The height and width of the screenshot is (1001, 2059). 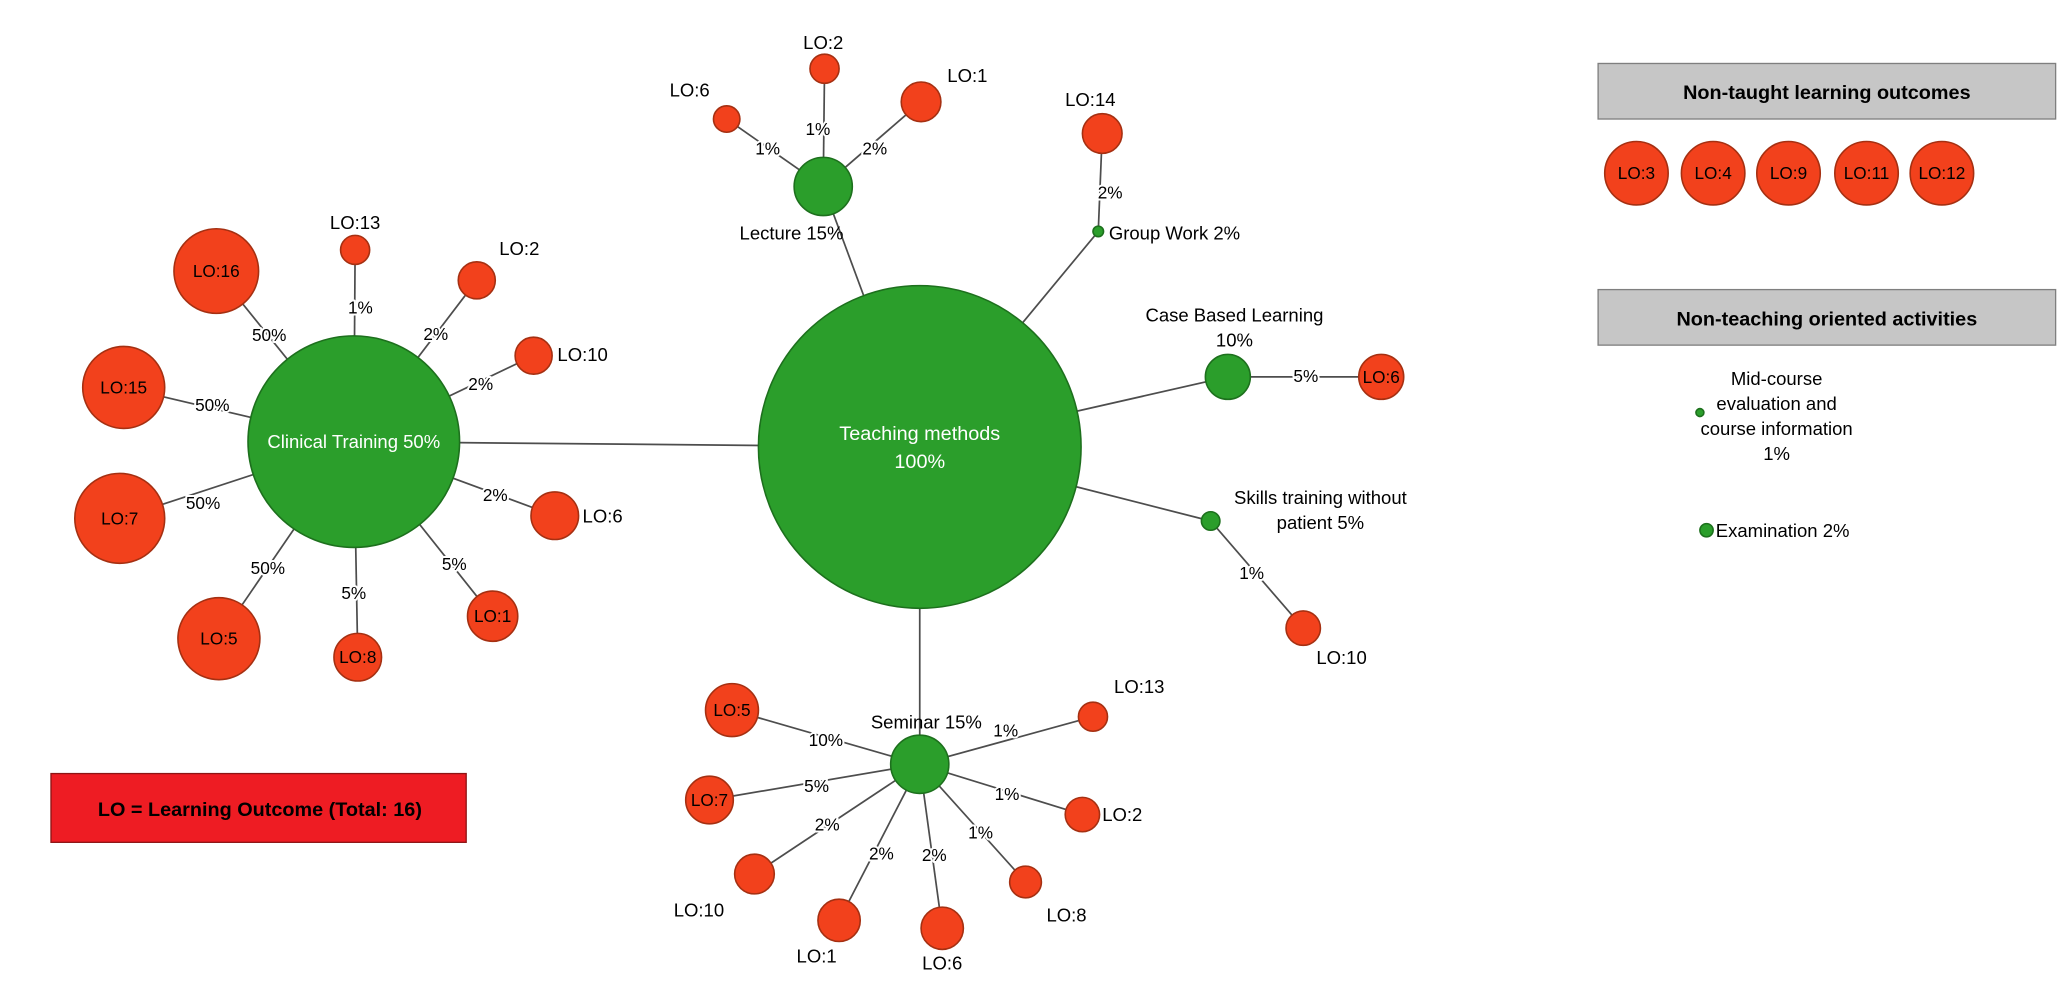 I want to click on midcourse-label: course information, so click(x=1777, y=428).